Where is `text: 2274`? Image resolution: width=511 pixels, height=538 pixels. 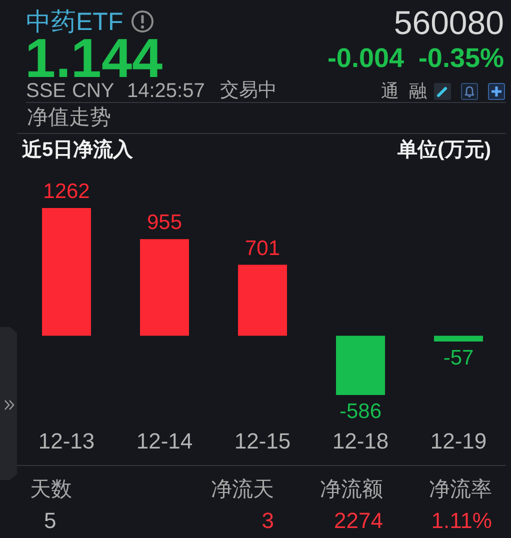
text: 2274 is located at coordinates (358, 520).